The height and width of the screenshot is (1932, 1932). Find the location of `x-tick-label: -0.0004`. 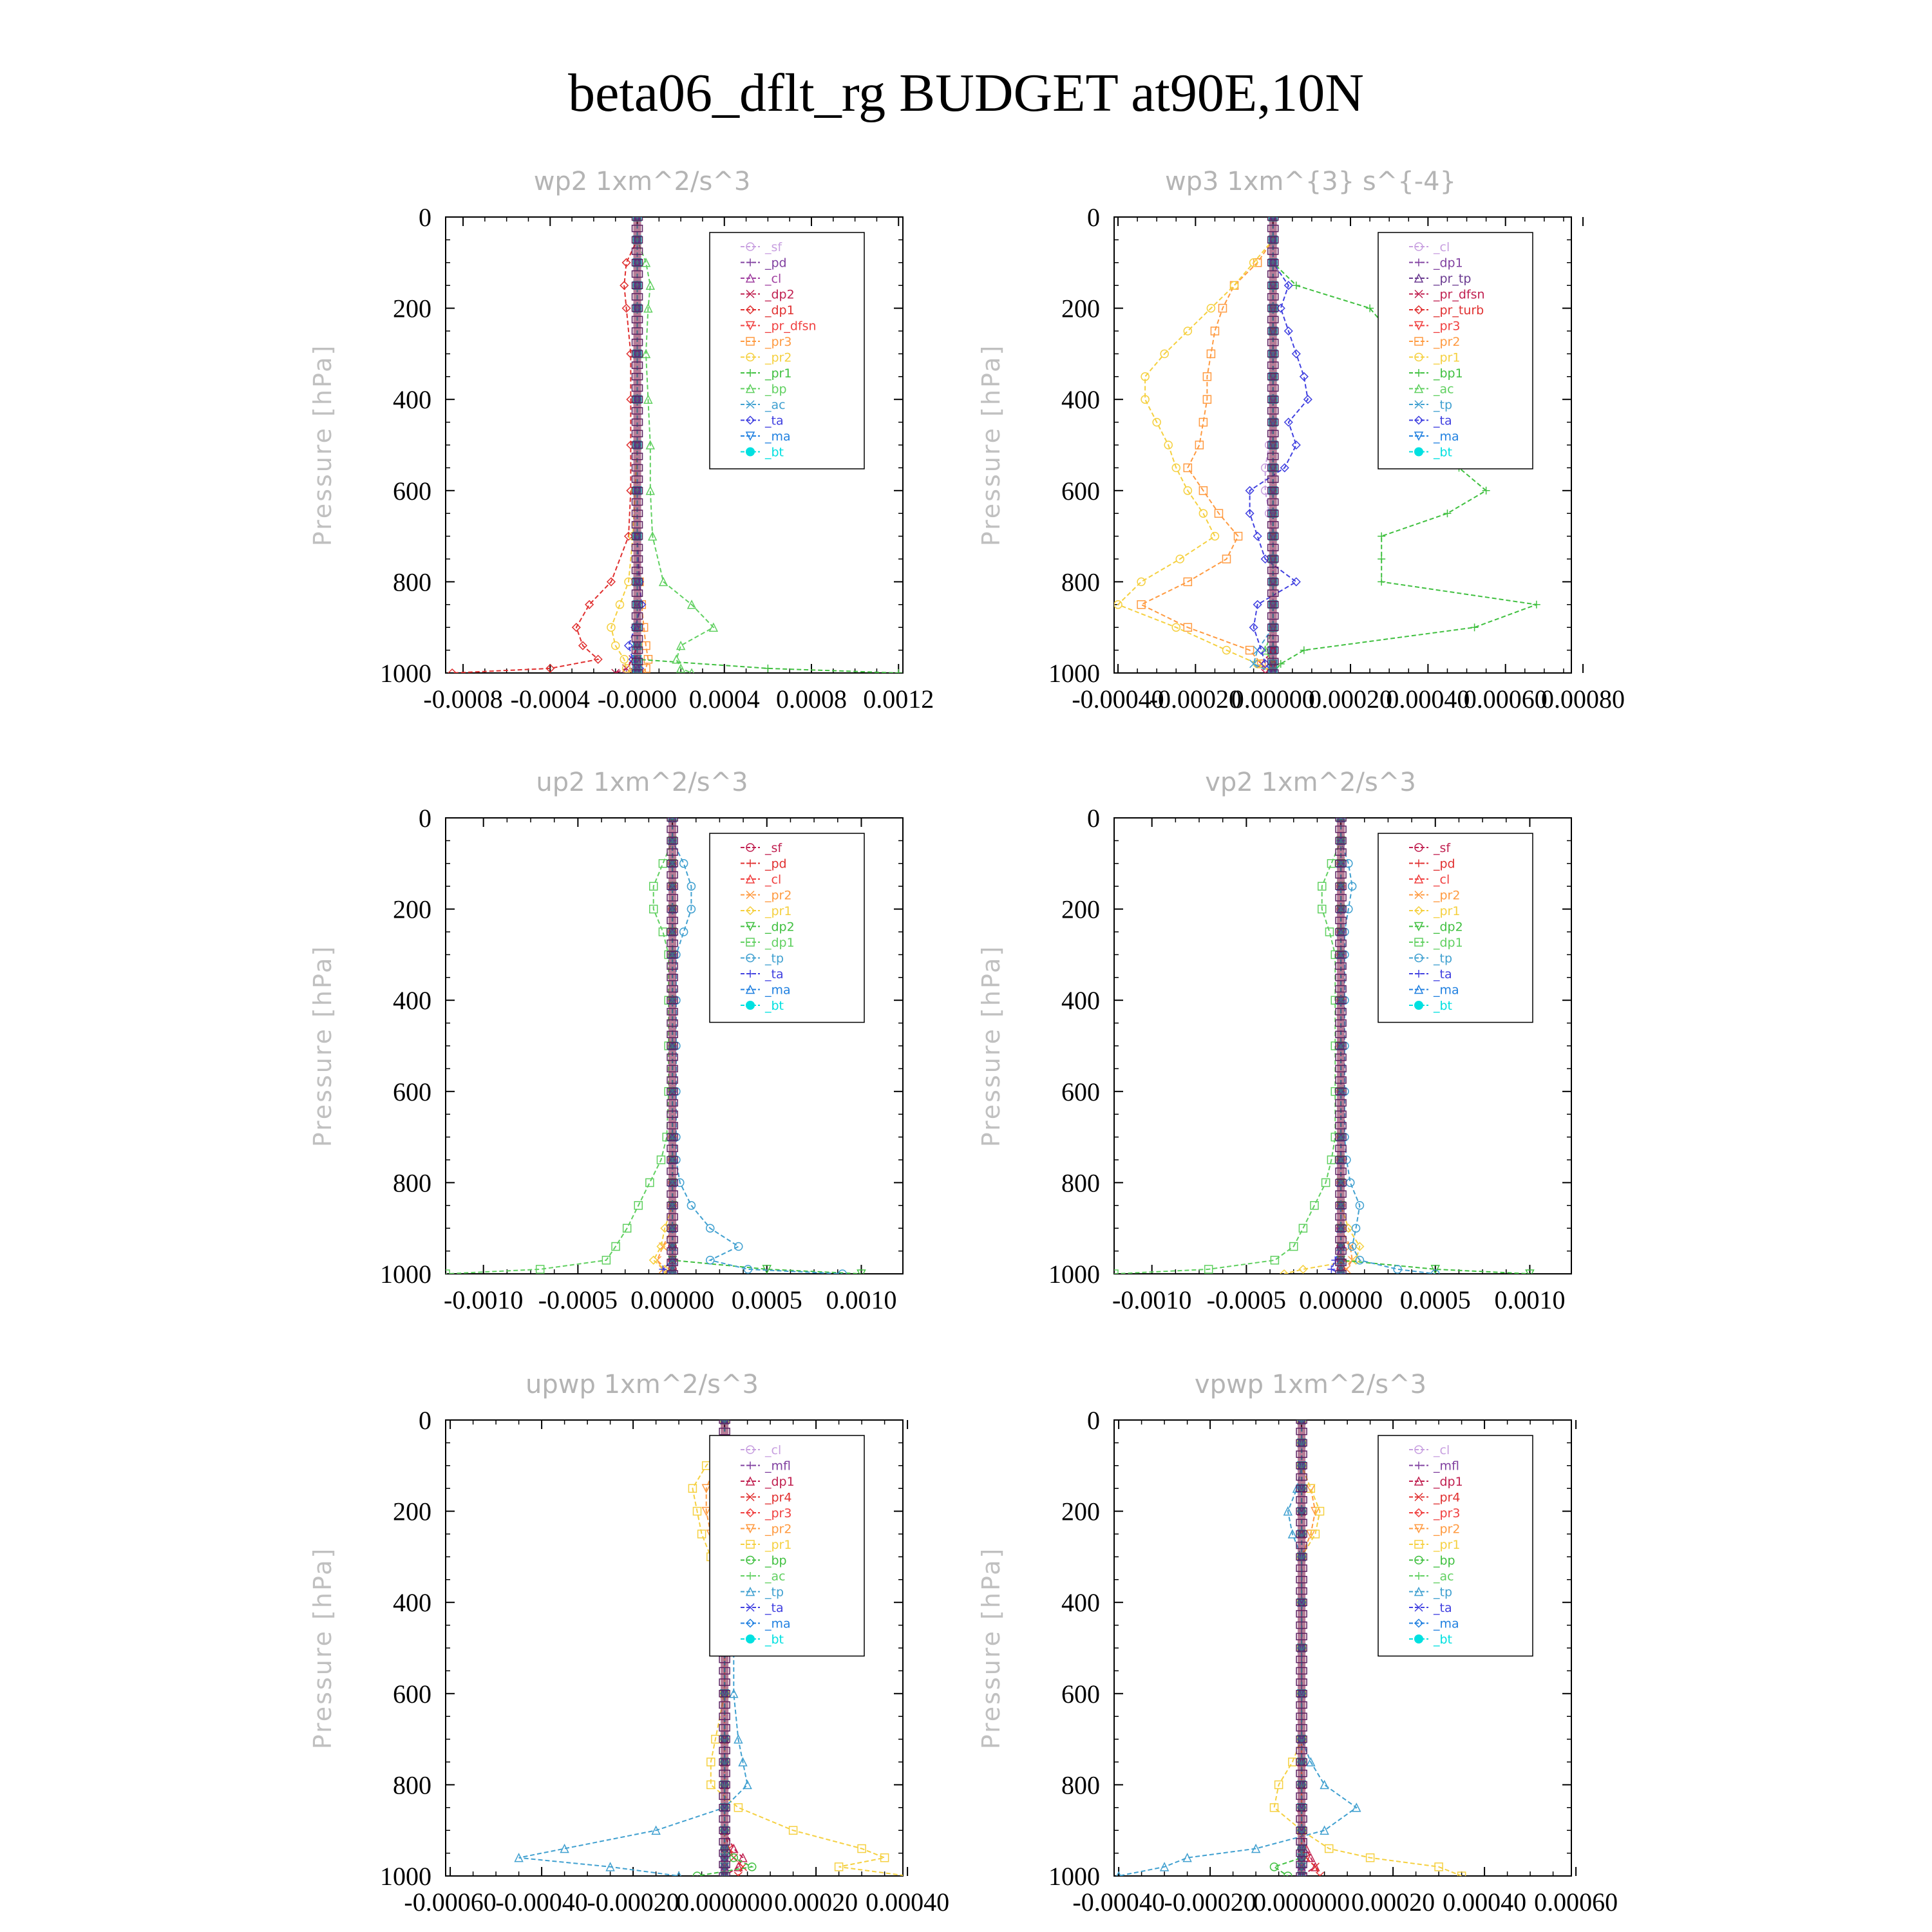

x-tick-label: -0.0004 is located at coordinates (550, 699).